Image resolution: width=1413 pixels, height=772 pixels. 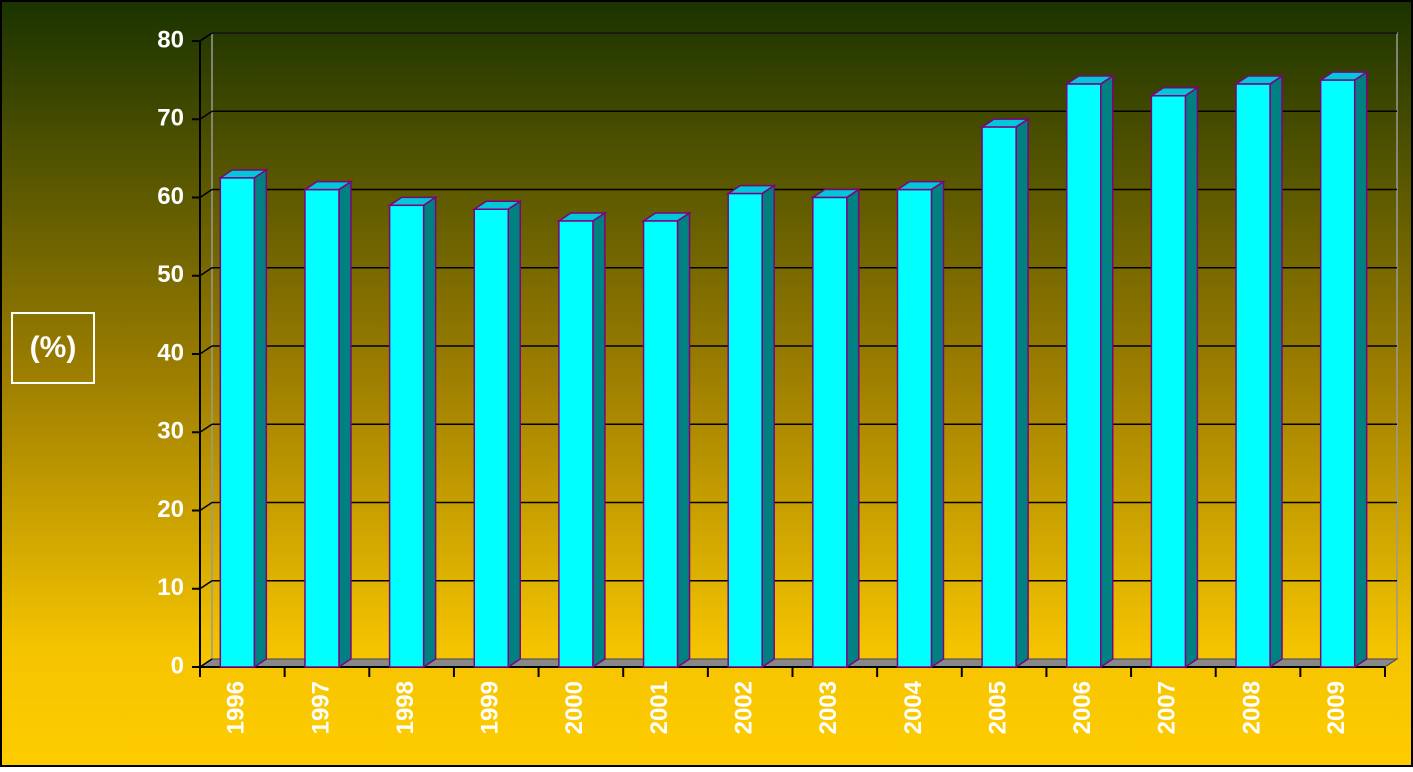 What do you see at coordinates (744, 707) in the screenshot?
I see `x-tick-label: 2002` at bounding box center [744, 707].